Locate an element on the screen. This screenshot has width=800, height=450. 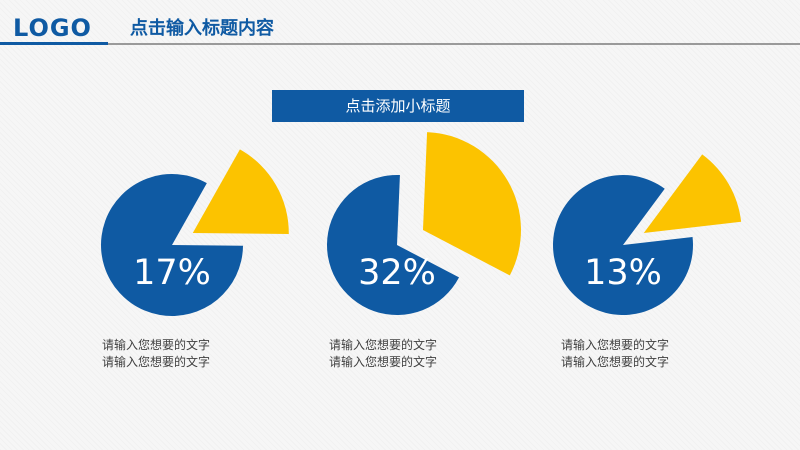
caption-1: 请输入您想要的文字 请输入您想要的文字 is located at coordinates (182, 354).